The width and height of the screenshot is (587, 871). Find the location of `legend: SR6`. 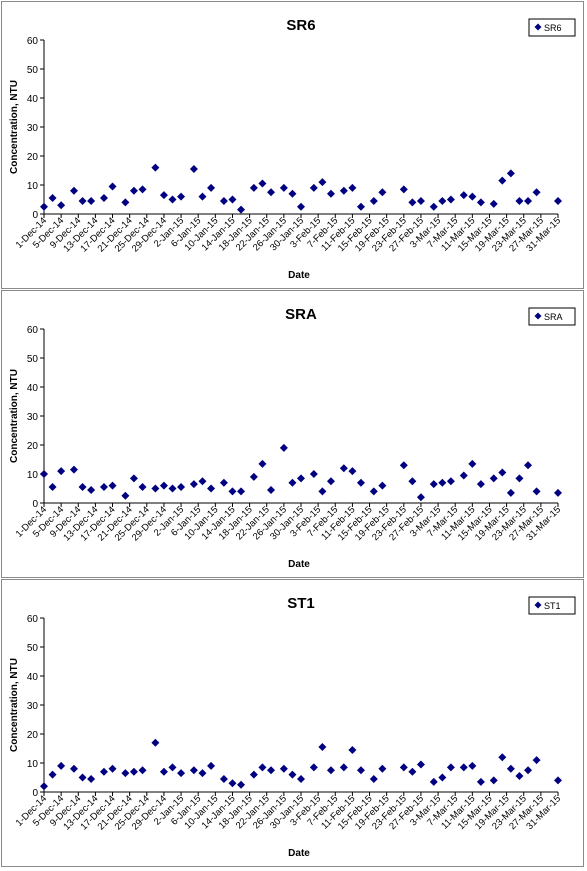

legend: SR6 is located at coordinates (552, 27).